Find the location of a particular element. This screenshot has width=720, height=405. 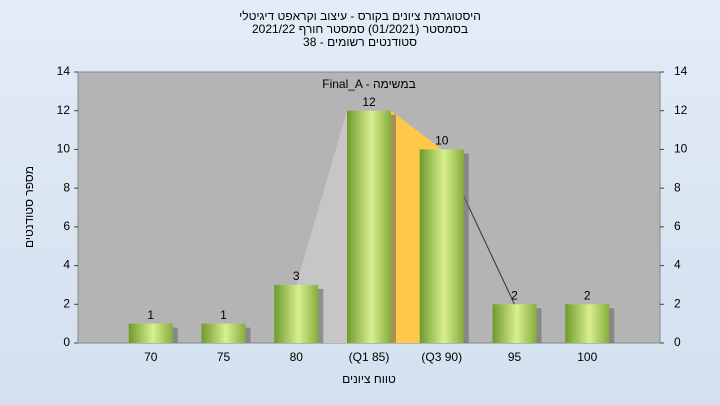

value-label: 10 is located at coordinates (442, 141).